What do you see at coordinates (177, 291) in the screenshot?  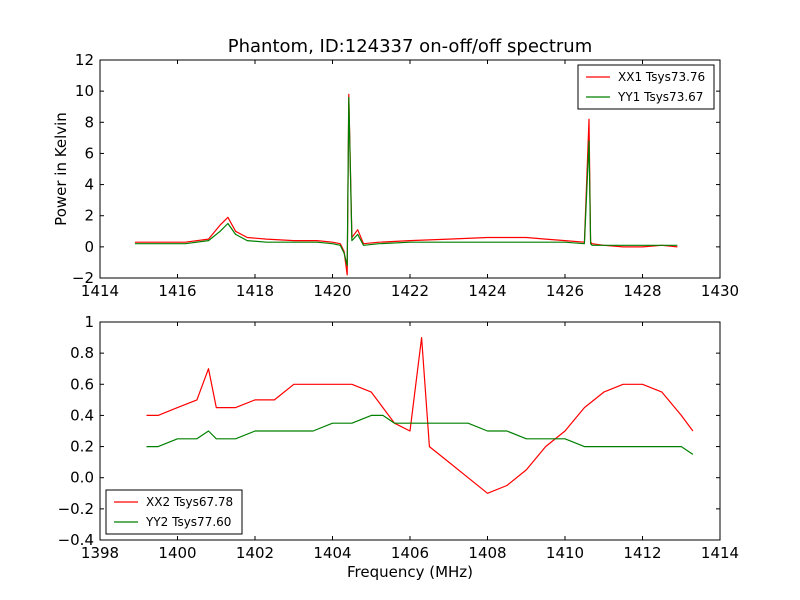 I see `x-tick-label: 1416` at bounding box center [177, 291].